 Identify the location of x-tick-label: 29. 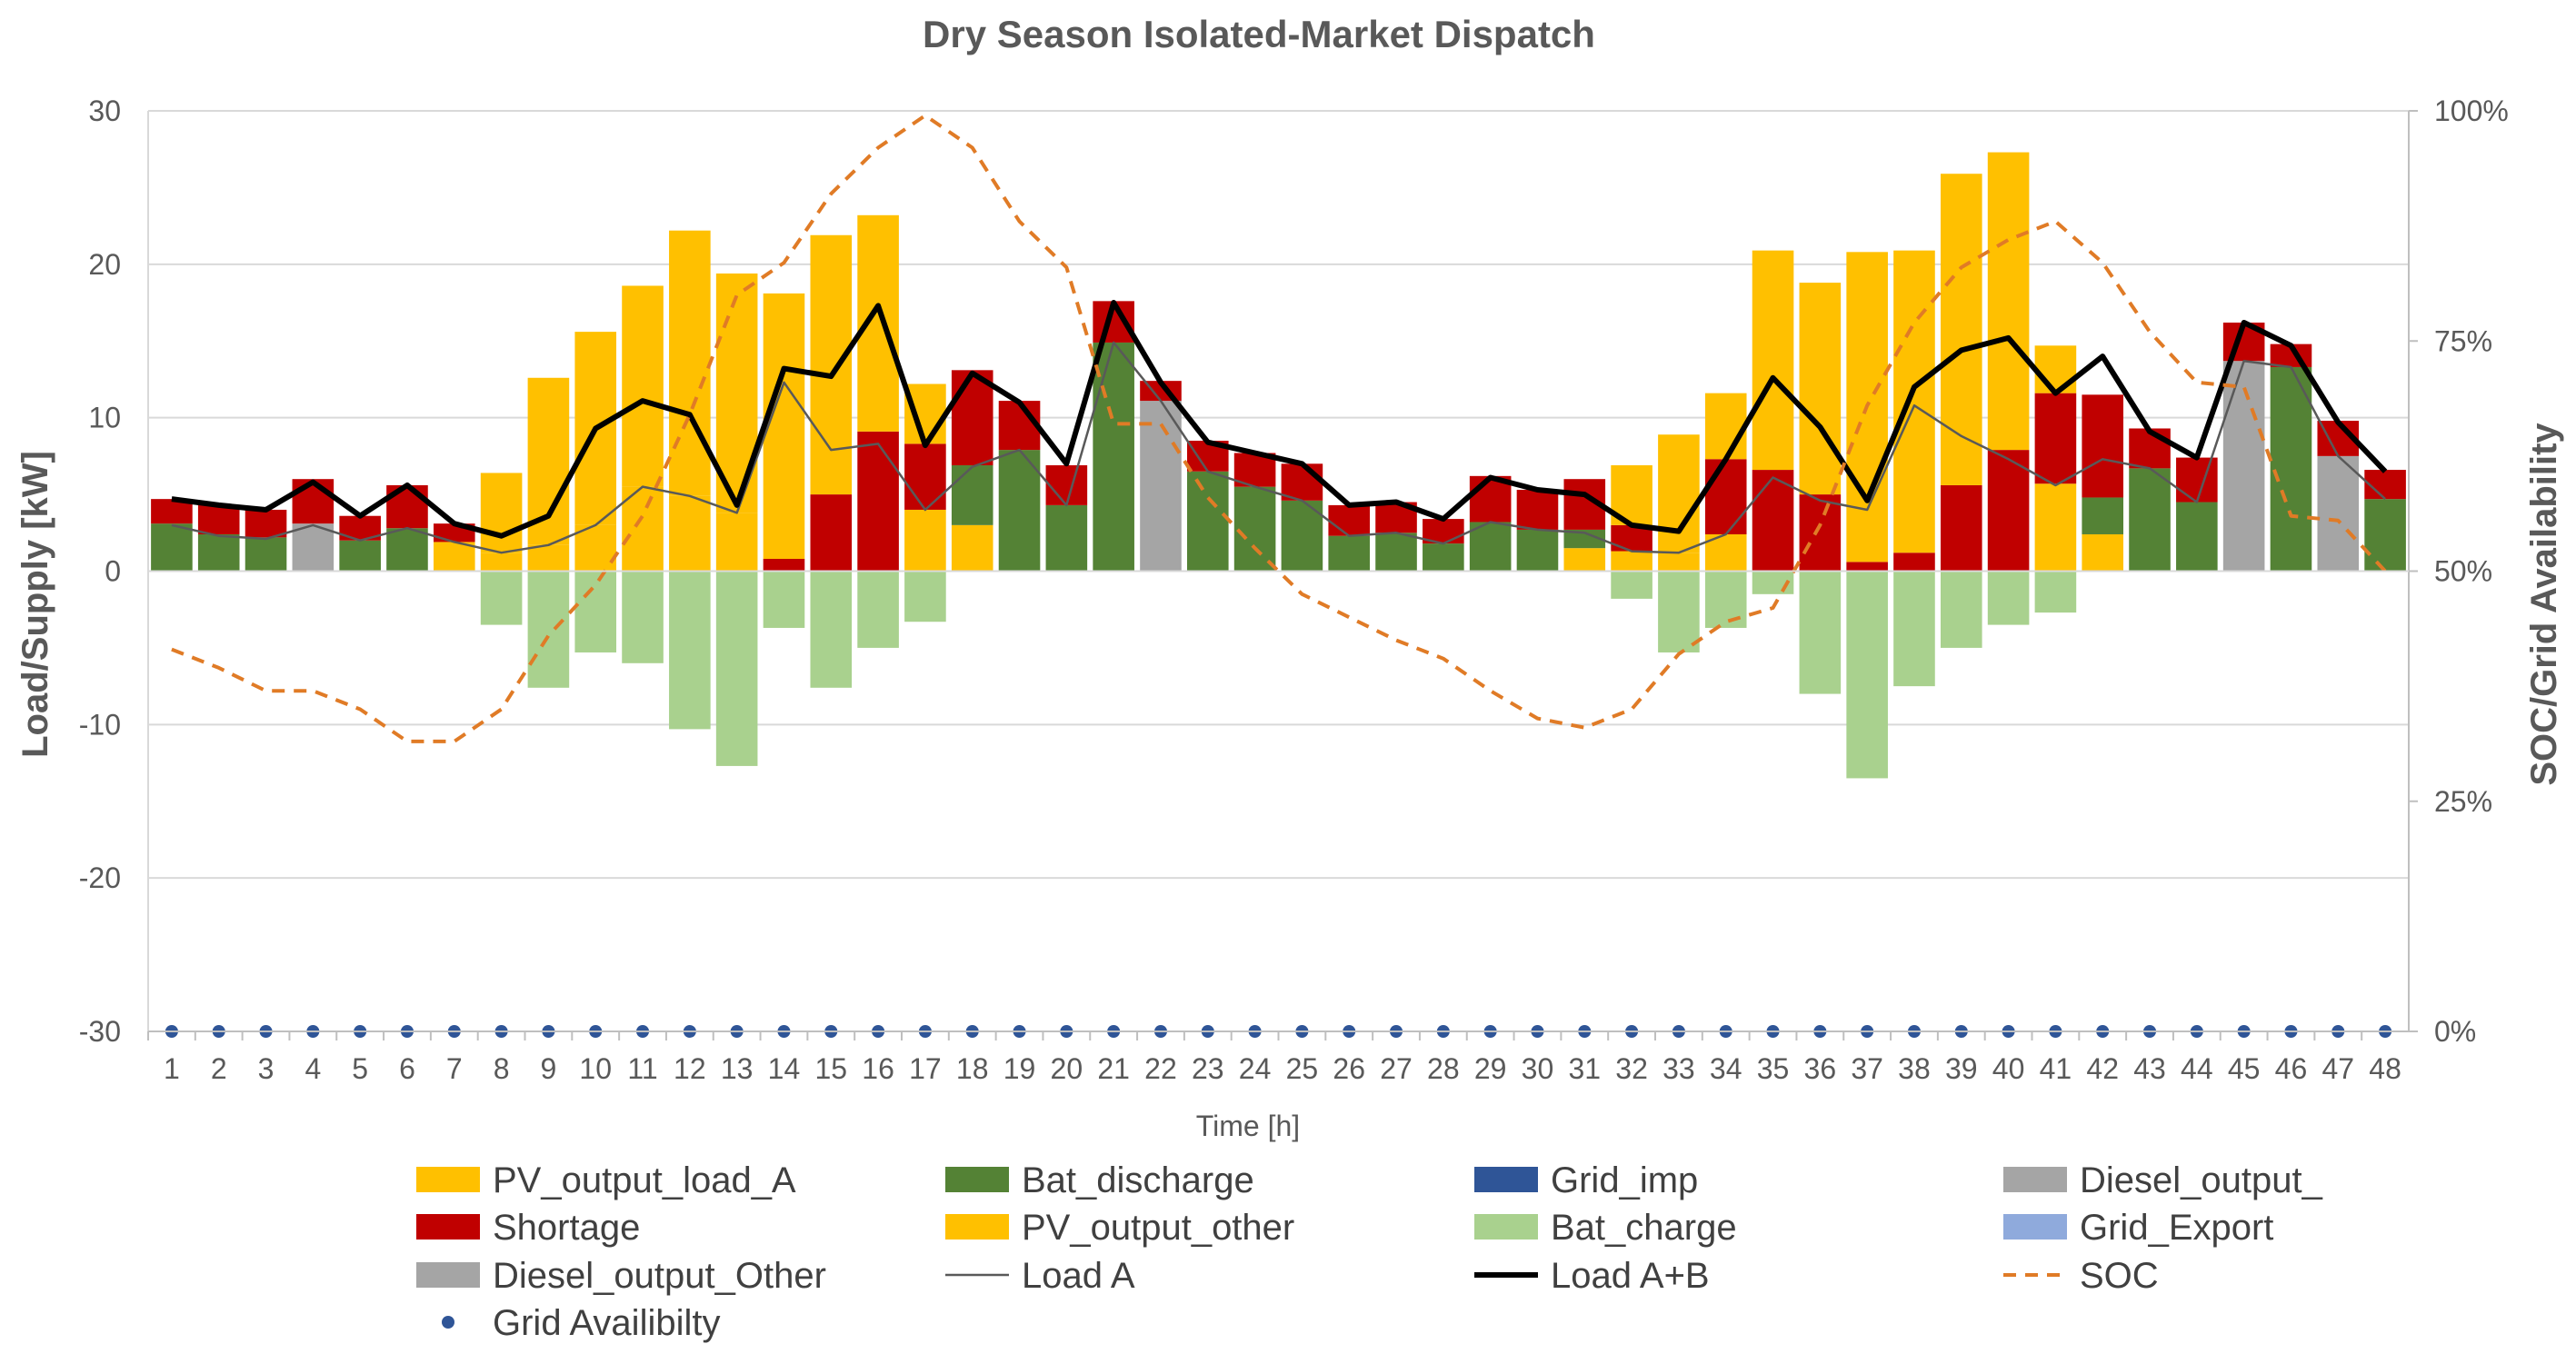
(1490, 1068).